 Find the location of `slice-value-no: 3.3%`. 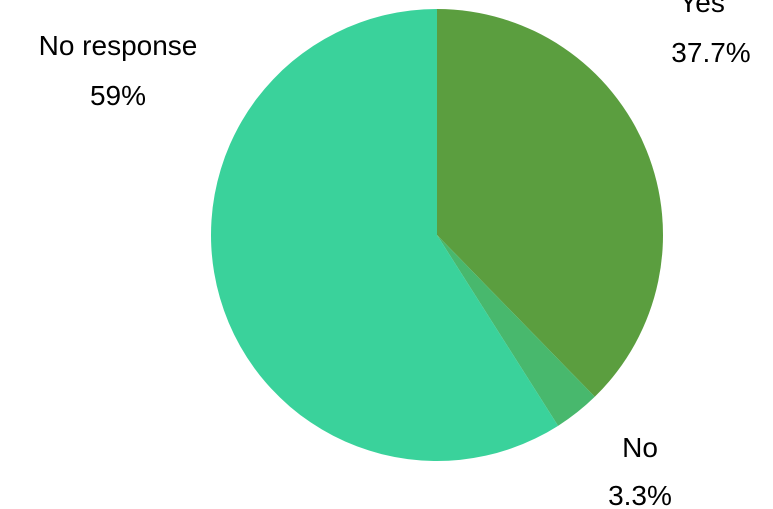

slice-value-no: 3.3% is located at coordinates (640, 494).